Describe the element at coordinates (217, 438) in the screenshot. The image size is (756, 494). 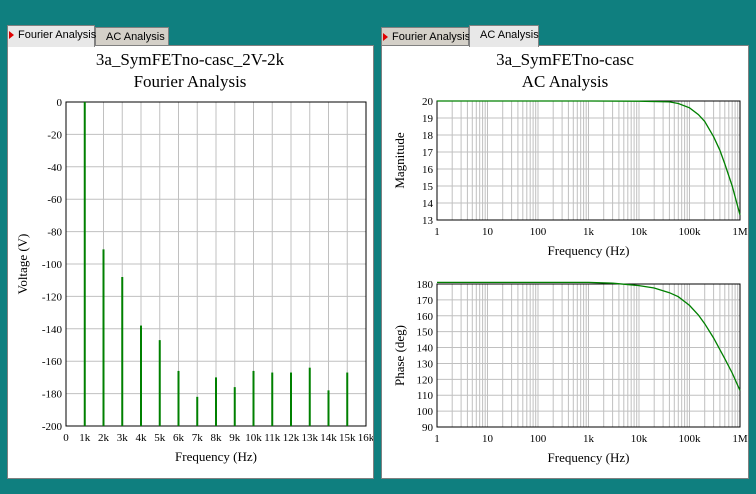
I see `x-tick-label: 8k` at that location.